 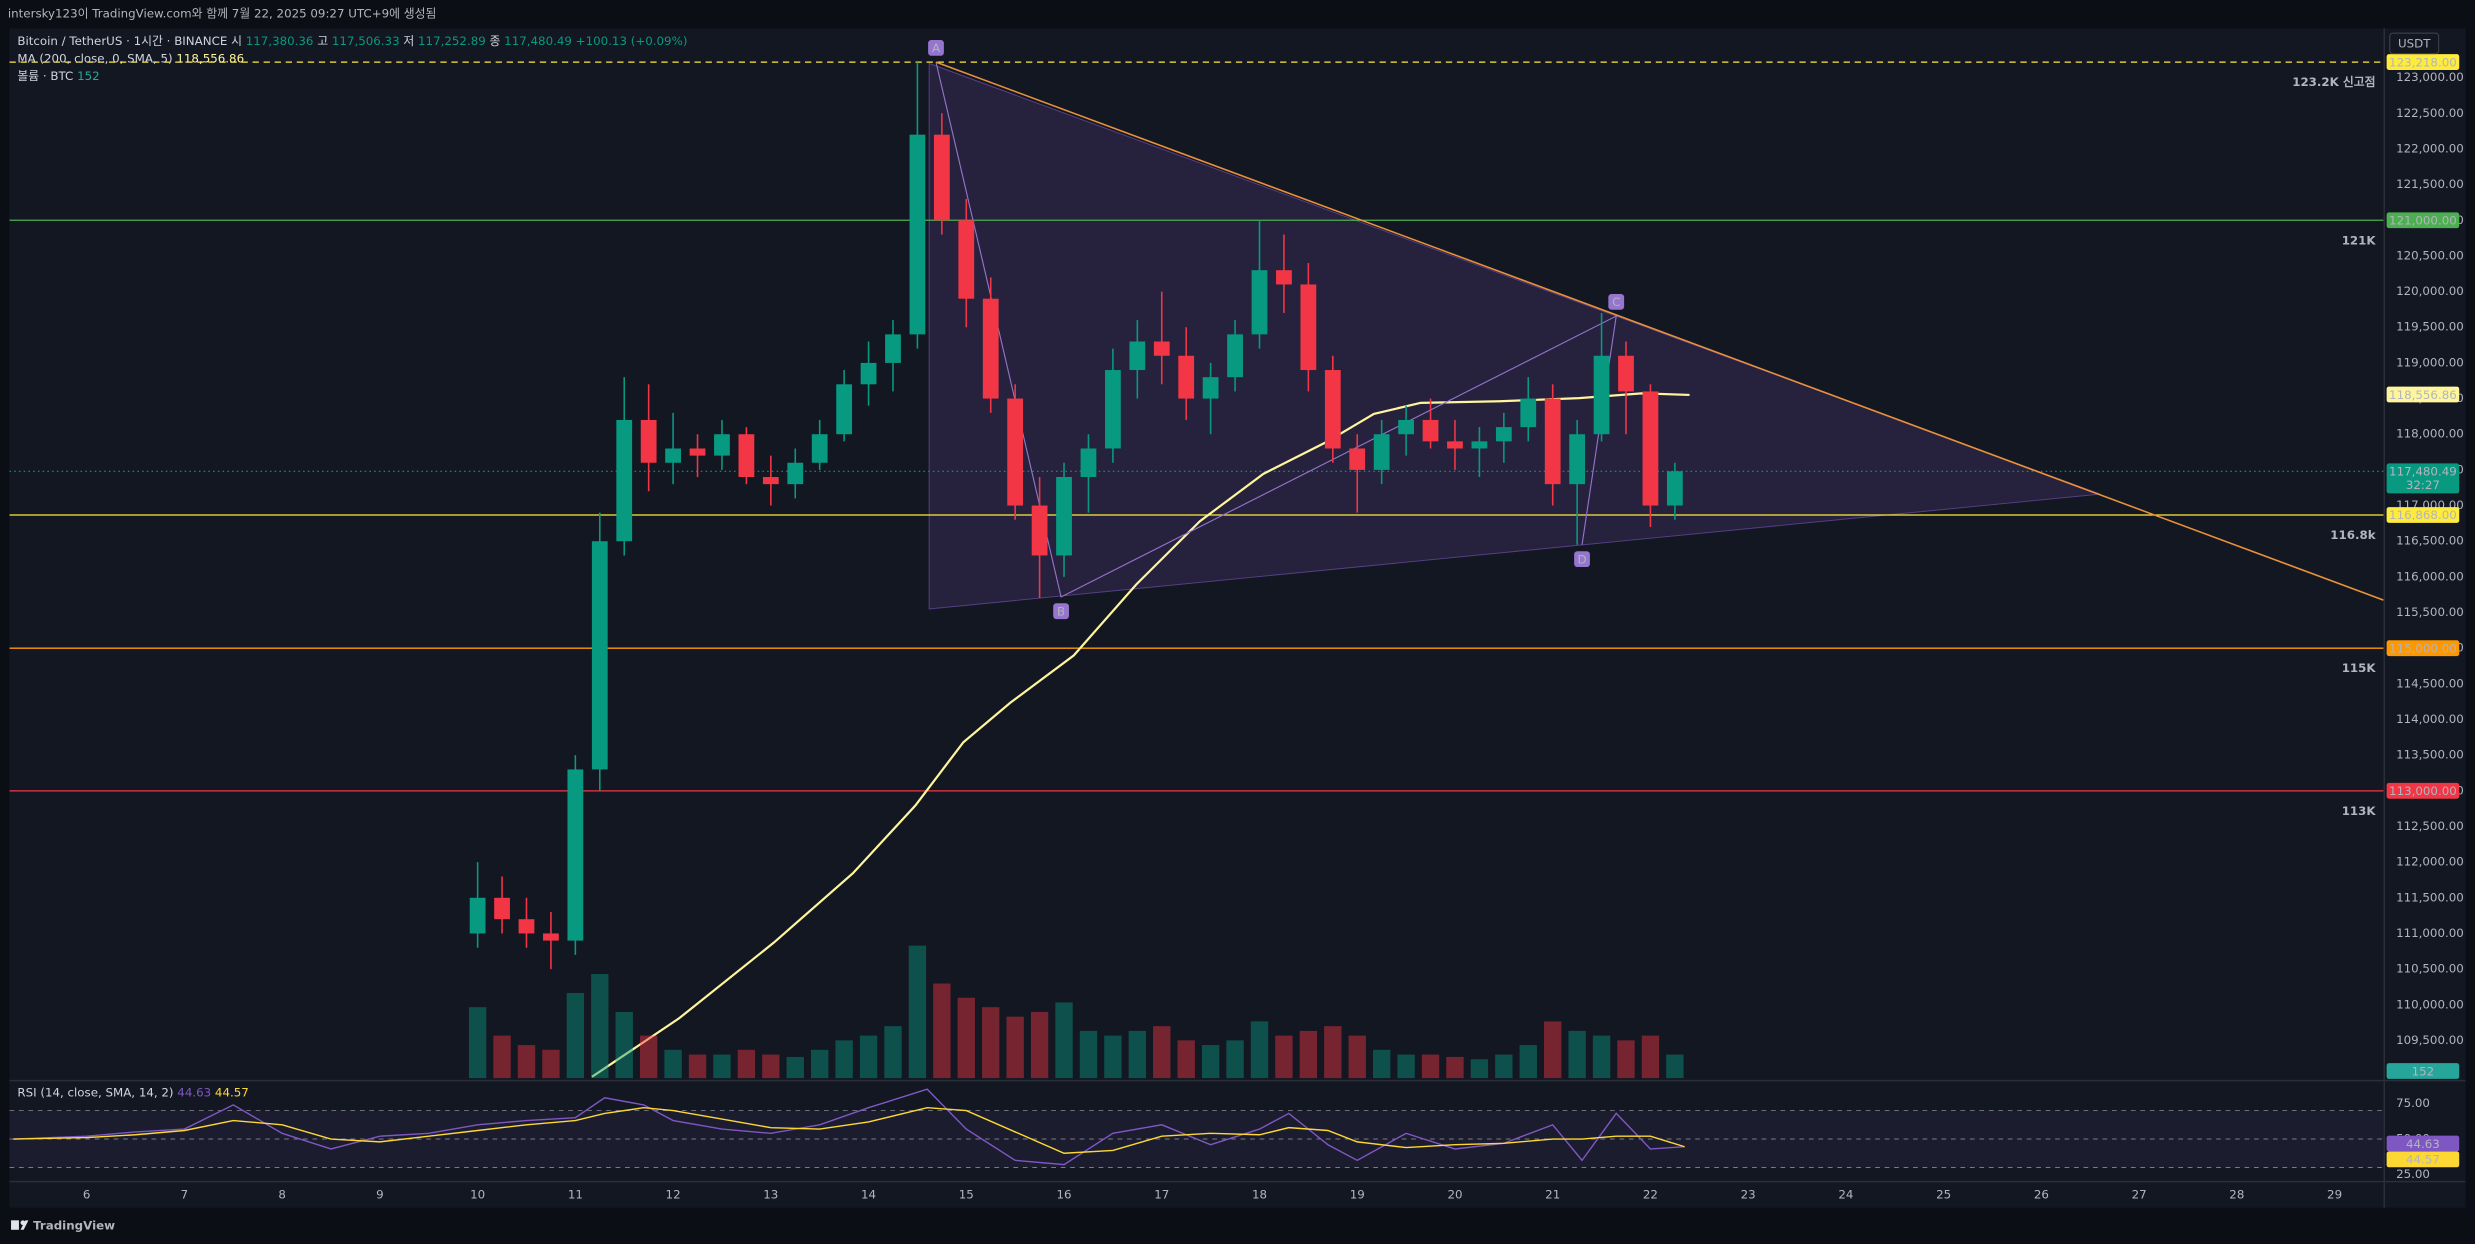 What do you see at coordinates (452, 41) in the screenshot?
I see `ohlc-value: 117,252.89` at bounding box center [452, 41].